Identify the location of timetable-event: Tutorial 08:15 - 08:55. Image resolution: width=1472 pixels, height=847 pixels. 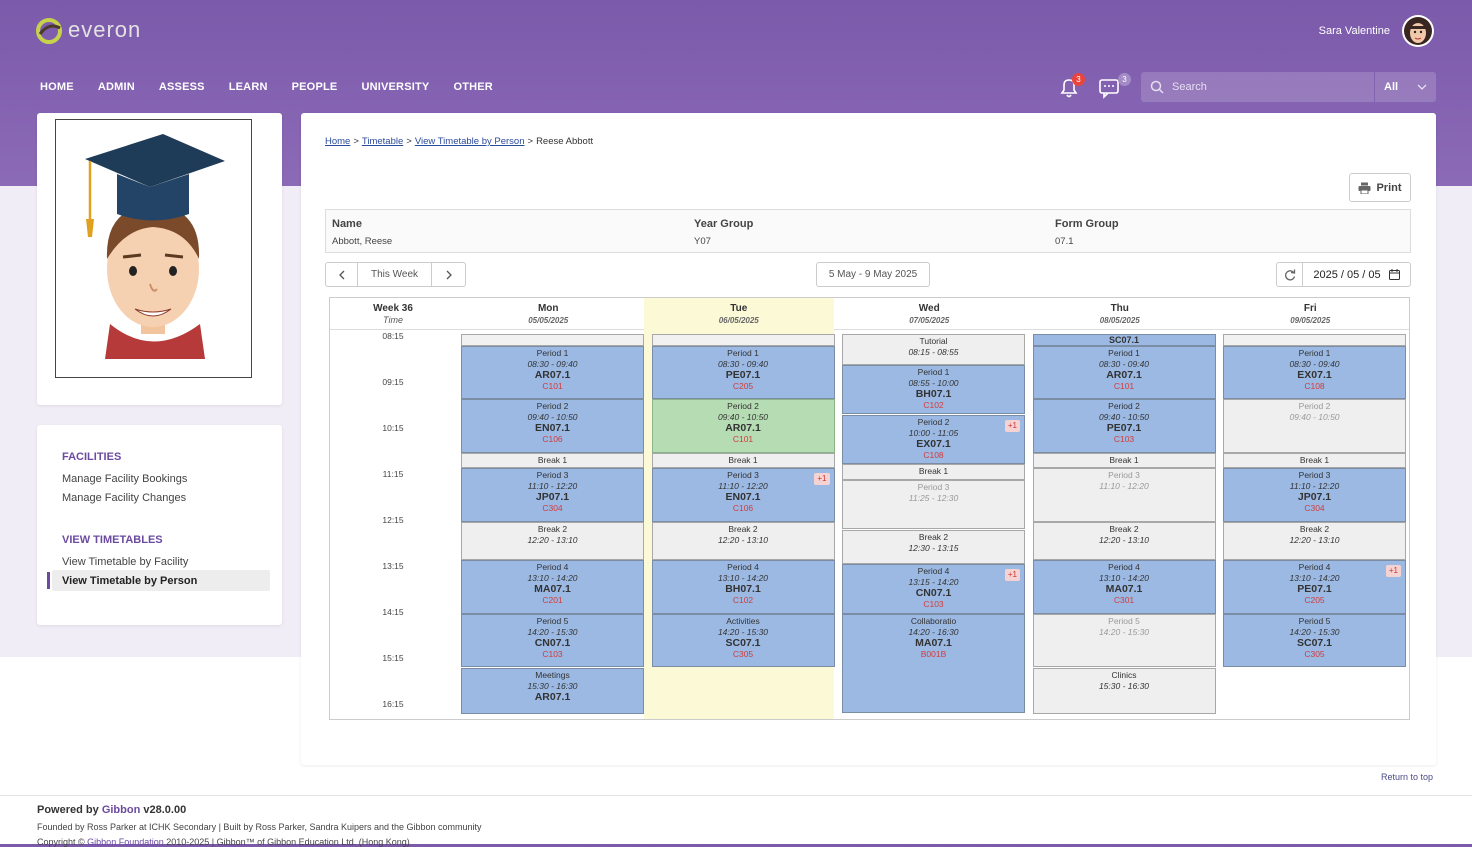
(933, 349).